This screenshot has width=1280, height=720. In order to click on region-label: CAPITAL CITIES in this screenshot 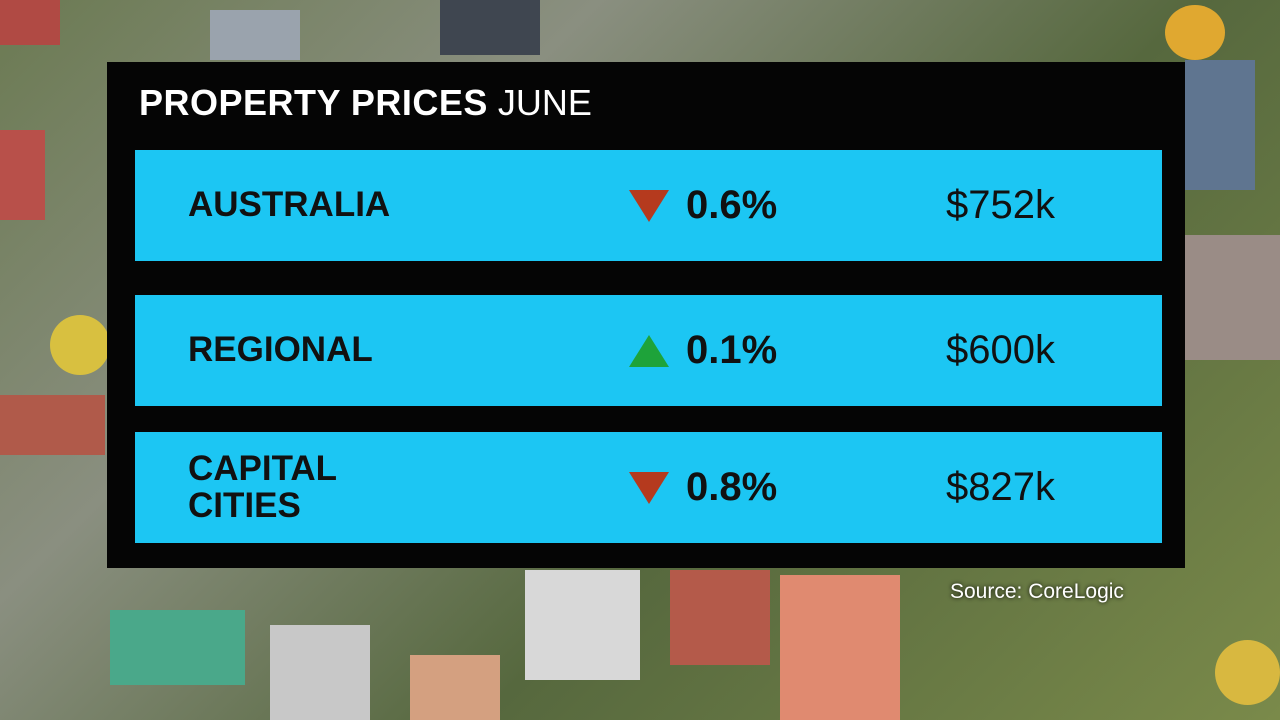, I will do `click(262, 486)`.